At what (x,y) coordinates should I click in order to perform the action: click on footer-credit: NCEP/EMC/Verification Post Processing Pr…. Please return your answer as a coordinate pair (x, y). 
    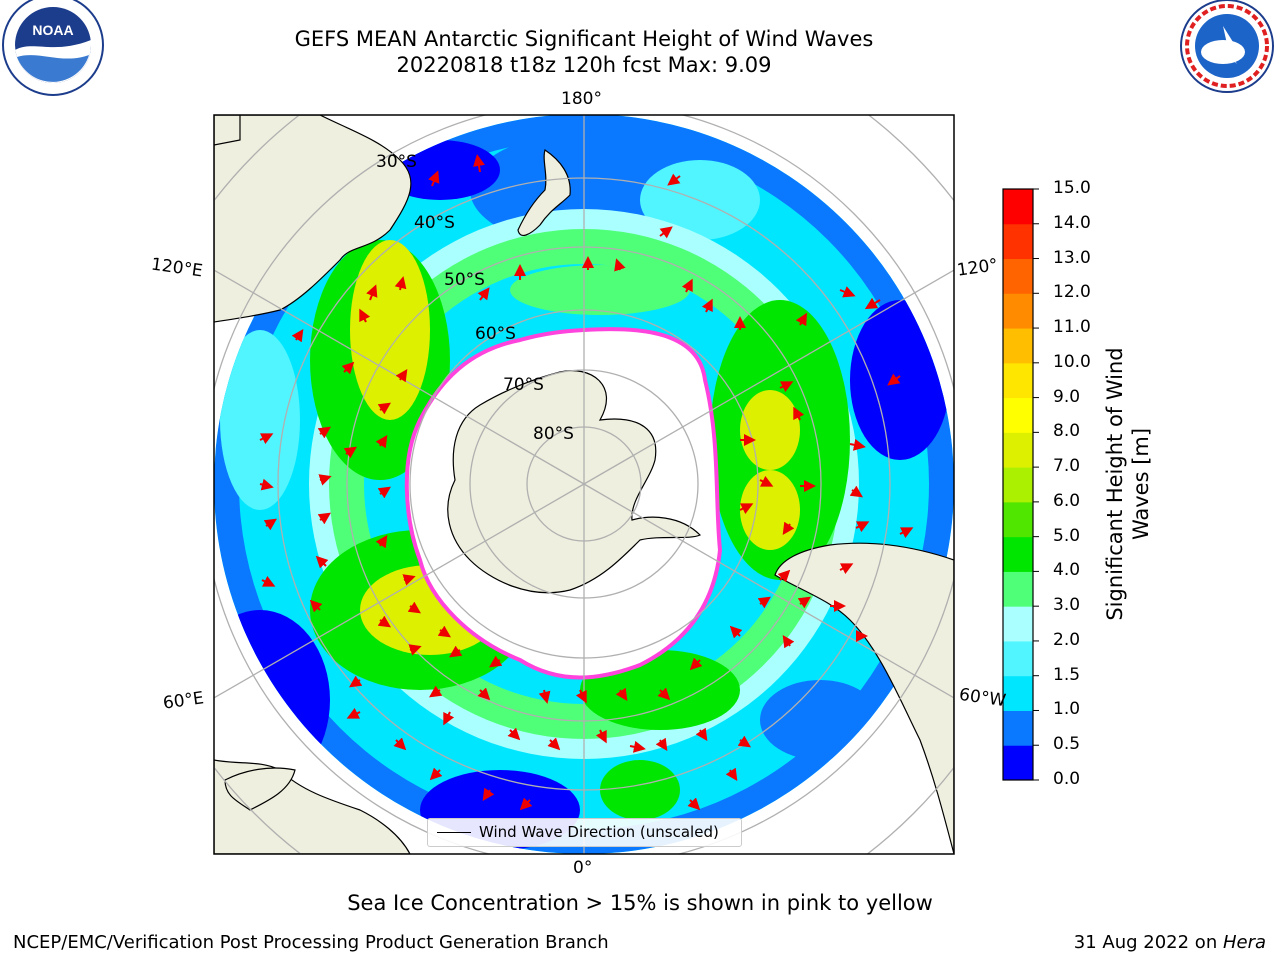
    Looking at the image, I should click on (311, 942).